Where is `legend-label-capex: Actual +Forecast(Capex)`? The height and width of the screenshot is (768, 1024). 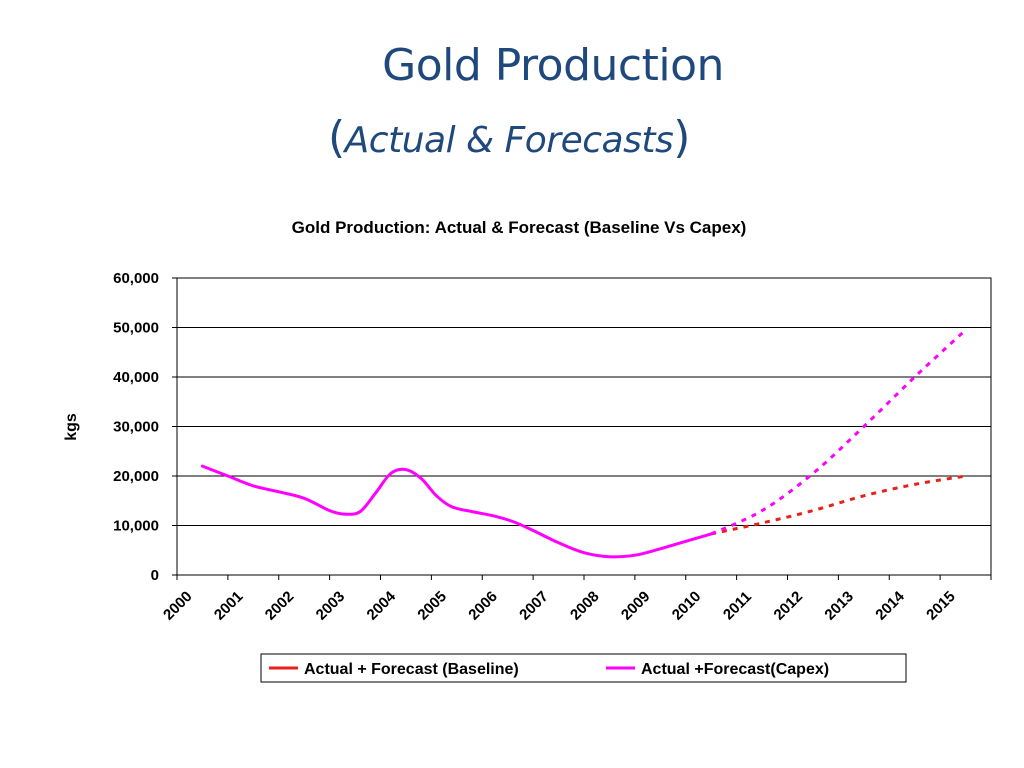
legend-label-capex: Actual +Forecast(Capex) is located at coordinates (735, 669).